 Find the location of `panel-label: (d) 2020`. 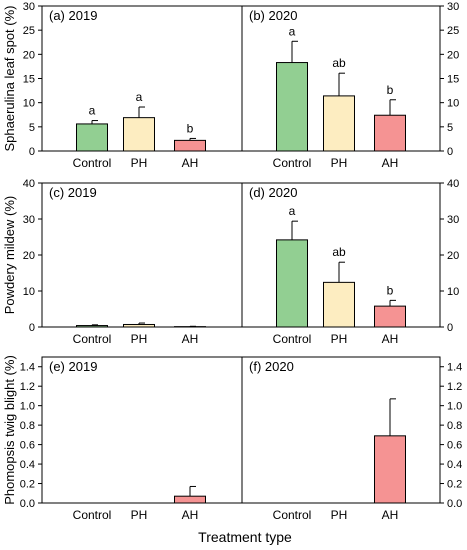

panel-label: (d) 2020 is located at coordinates (273, 192).